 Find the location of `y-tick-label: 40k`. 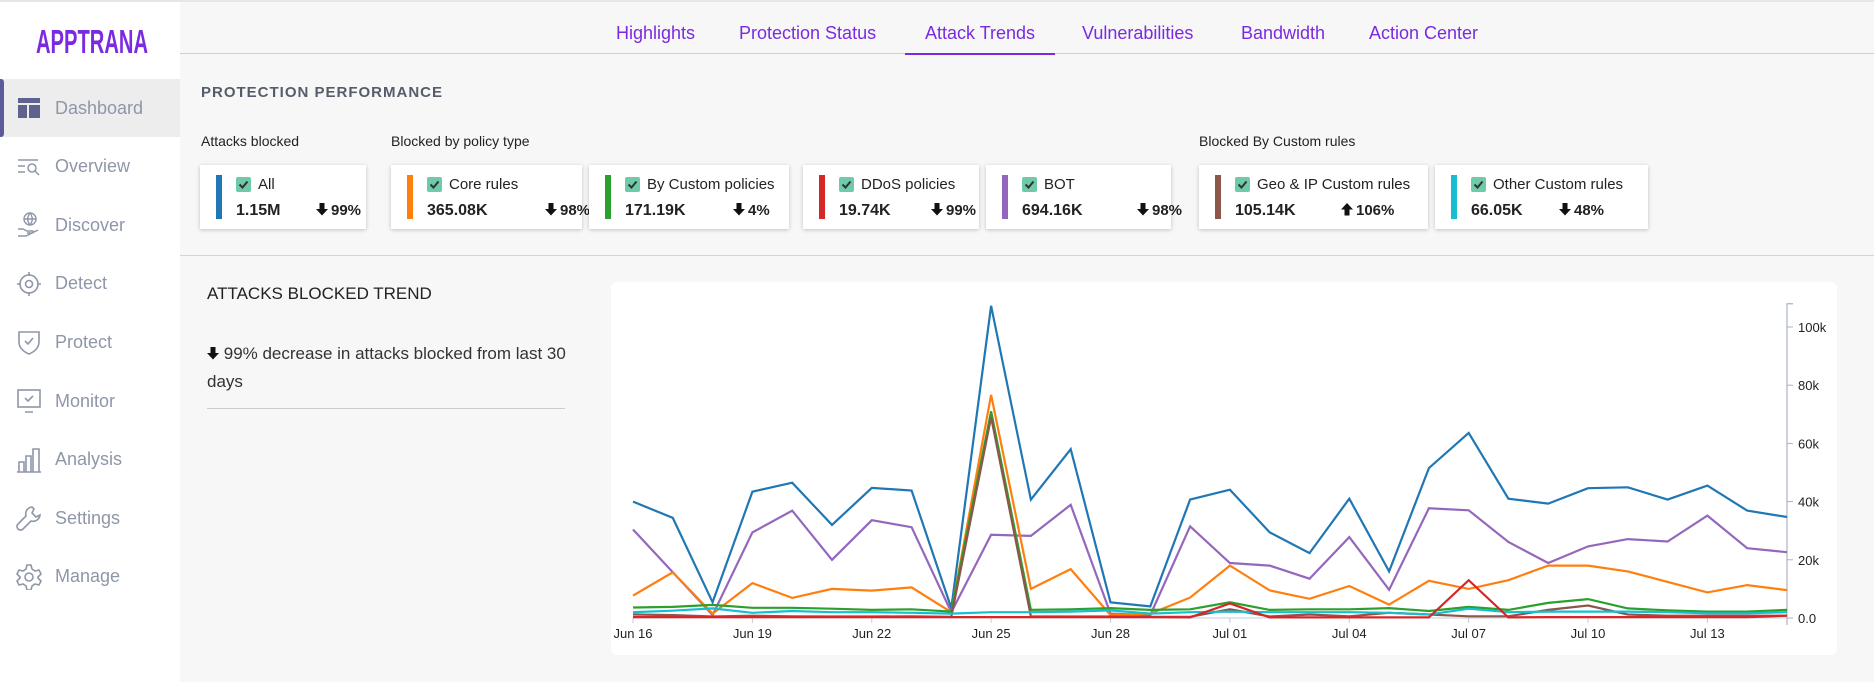

y-tick-label: 40k is located at coordinates (1808, 502).